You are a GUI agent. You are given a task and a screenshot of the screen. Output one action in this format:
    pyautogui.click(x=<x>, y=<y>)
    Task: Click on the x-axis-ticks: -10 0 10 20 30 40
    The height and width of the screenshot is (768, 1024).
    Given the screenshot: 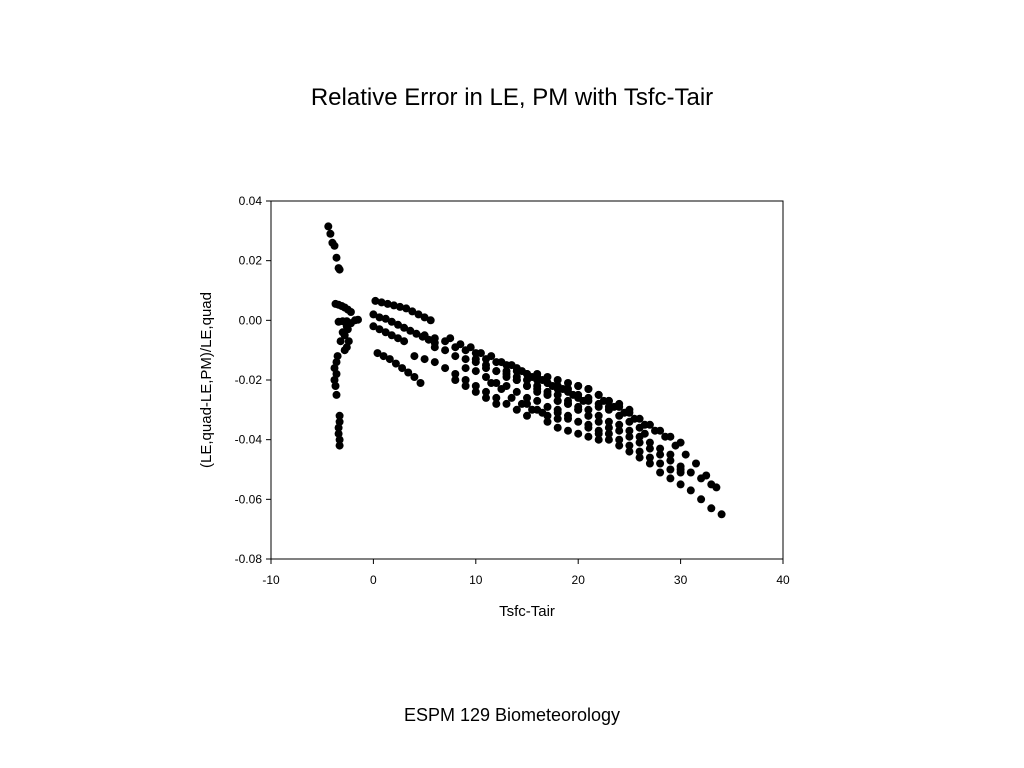 What is the action you would take?
    pyautogui.click(x=526, y=573)
    